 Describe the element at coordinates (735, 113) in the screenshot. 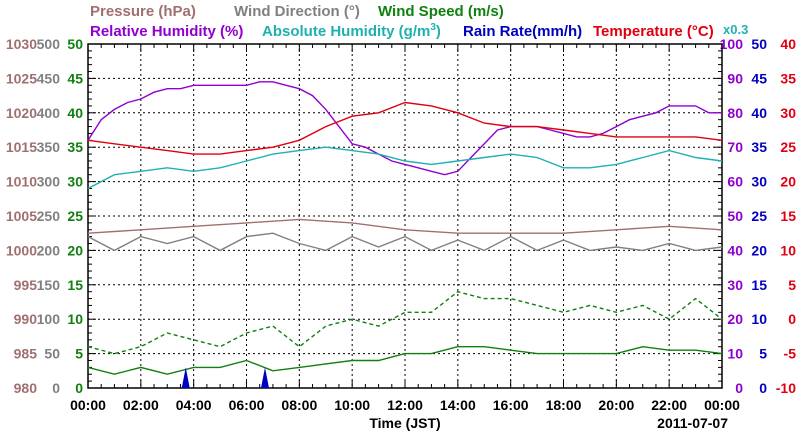

I see `y-tick-label: 80` at that location.